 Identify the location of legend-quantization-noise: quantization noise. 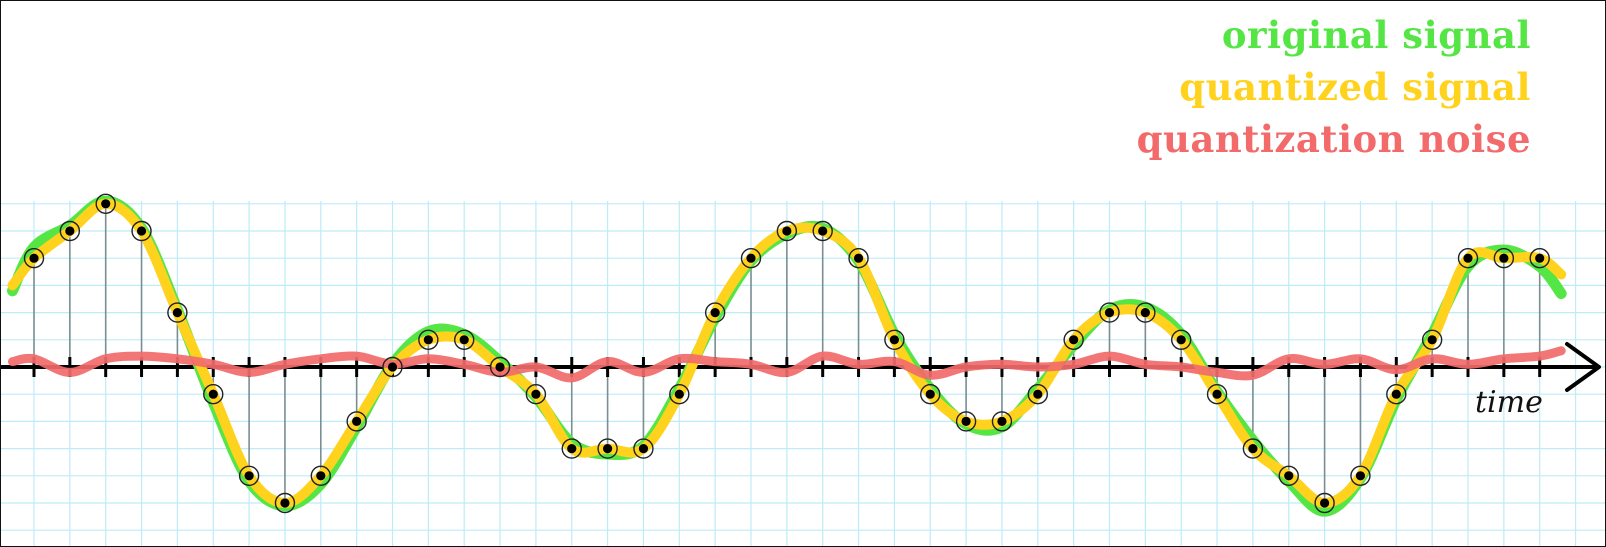
(1333, 139).